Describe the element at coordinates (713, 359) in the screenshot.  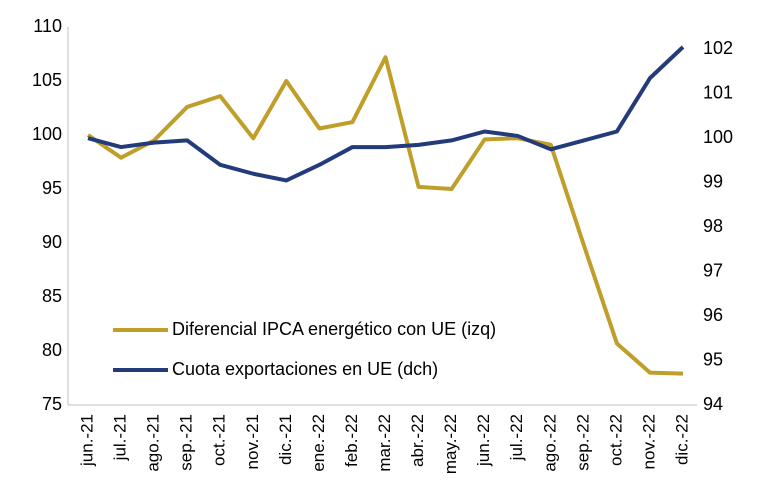
I see `y2-tick-label: 95` at that location.